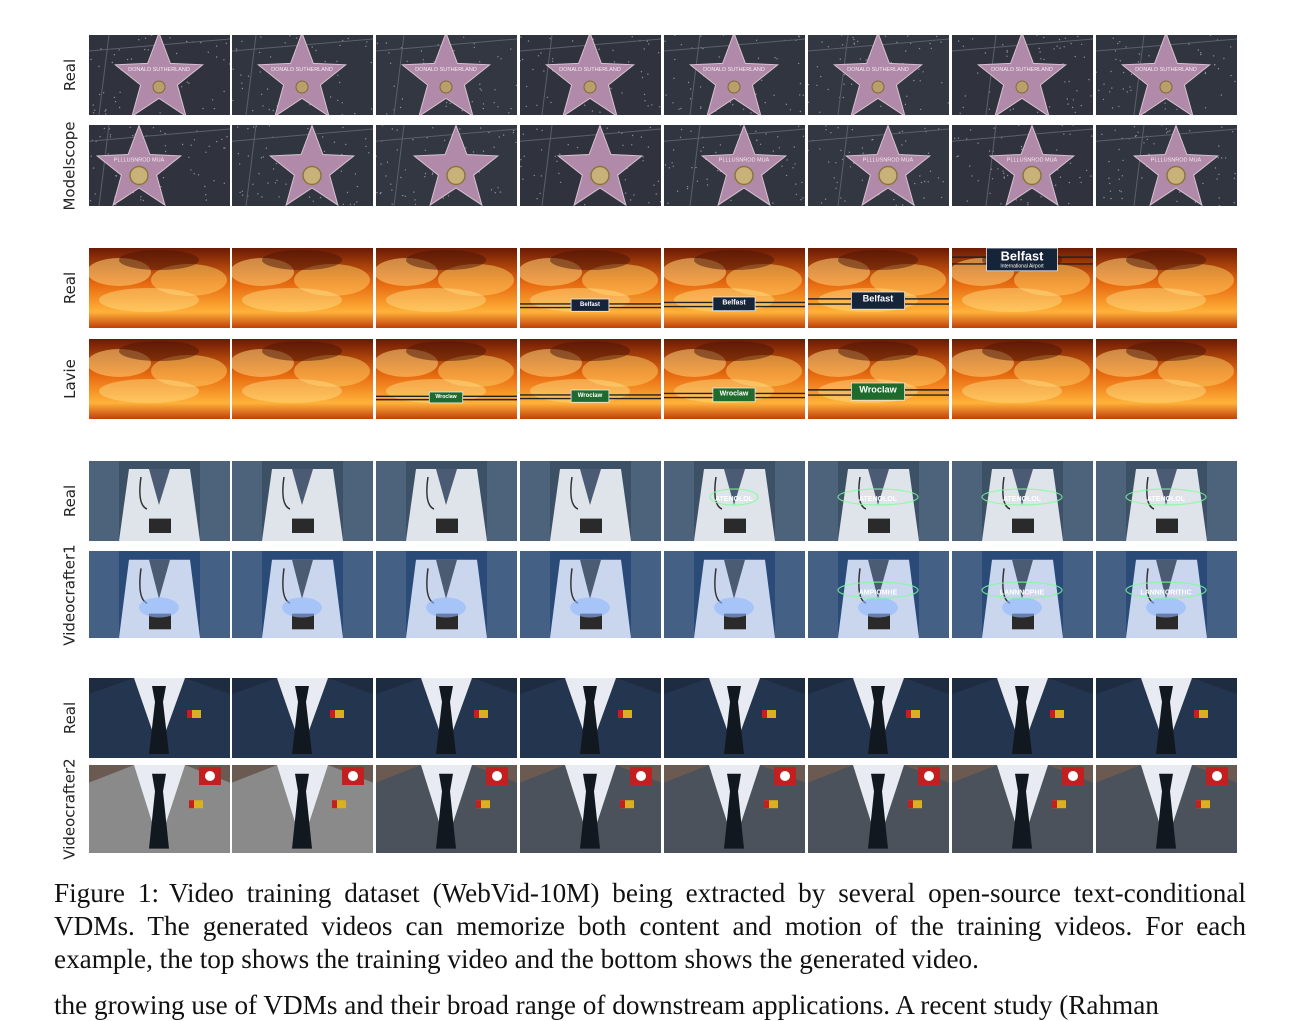 The image size is (1304, 1021). Describe the element at coordinates (107, 893) in the screenshot. I see `caption-label: Figure 1:` at that location.